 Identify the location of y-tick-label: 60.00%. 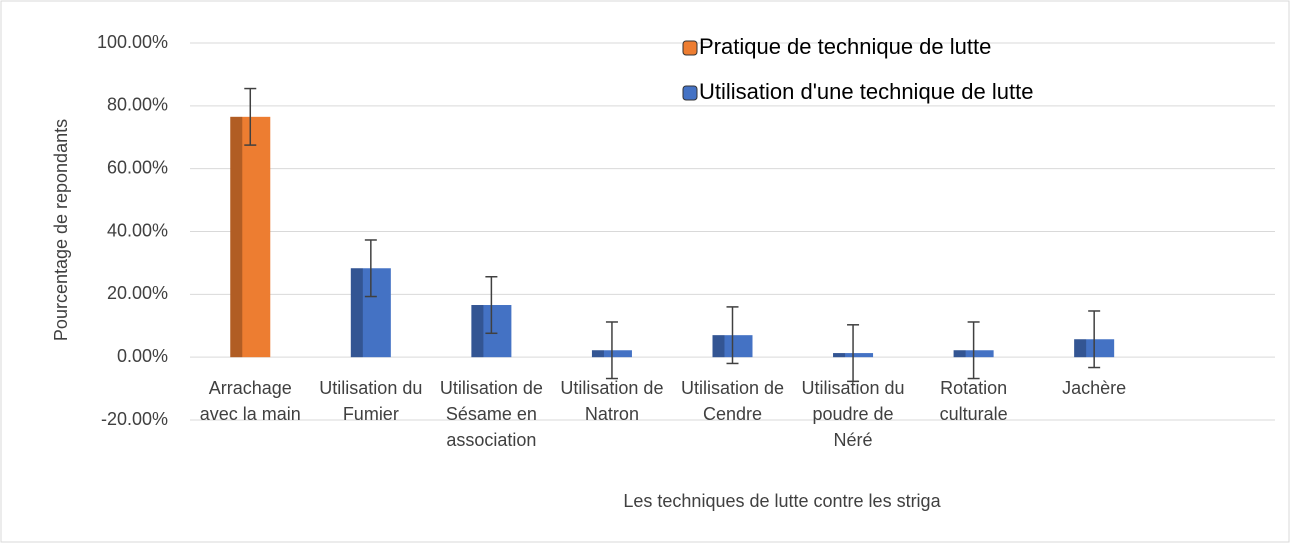
(137, 167).